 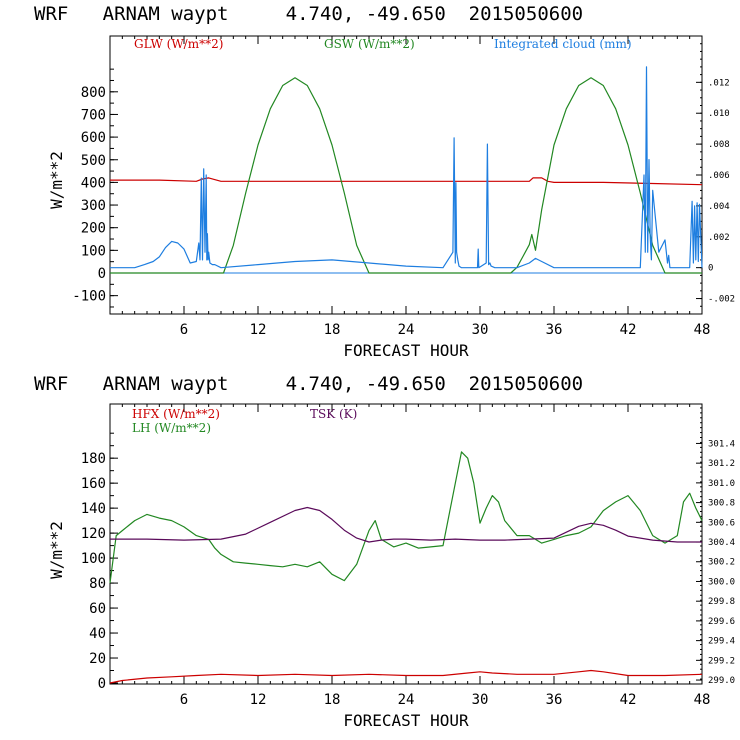 What do you see at coordinates (719, 207) in the screenshot?
I see `y2-tick-label: .004` at bounding box center [719, 207].